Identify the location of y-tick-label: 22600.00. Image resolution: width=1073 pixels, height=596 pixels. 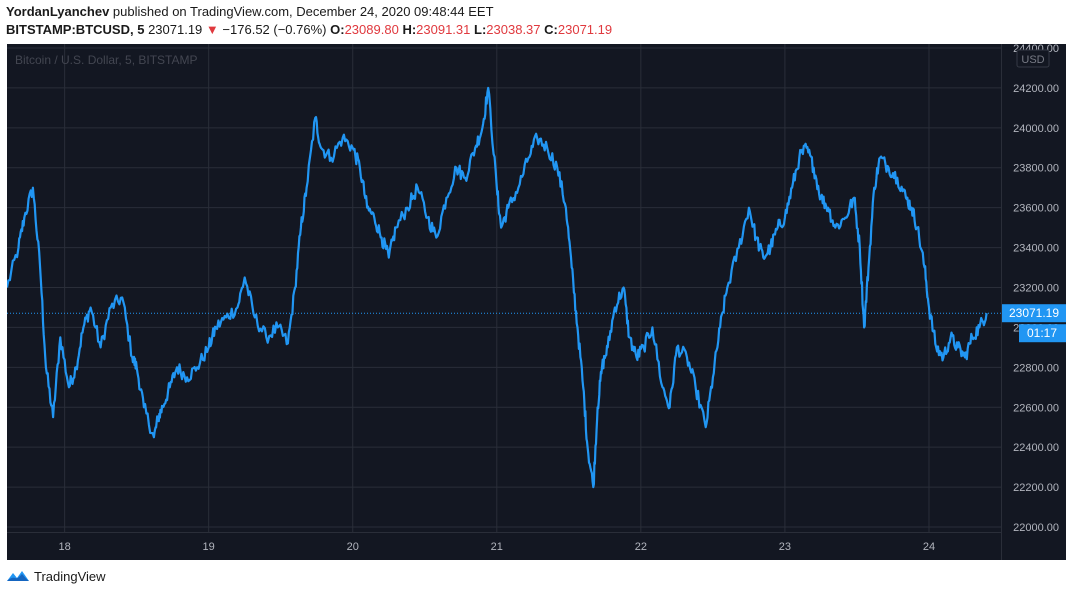
(1036, 408).